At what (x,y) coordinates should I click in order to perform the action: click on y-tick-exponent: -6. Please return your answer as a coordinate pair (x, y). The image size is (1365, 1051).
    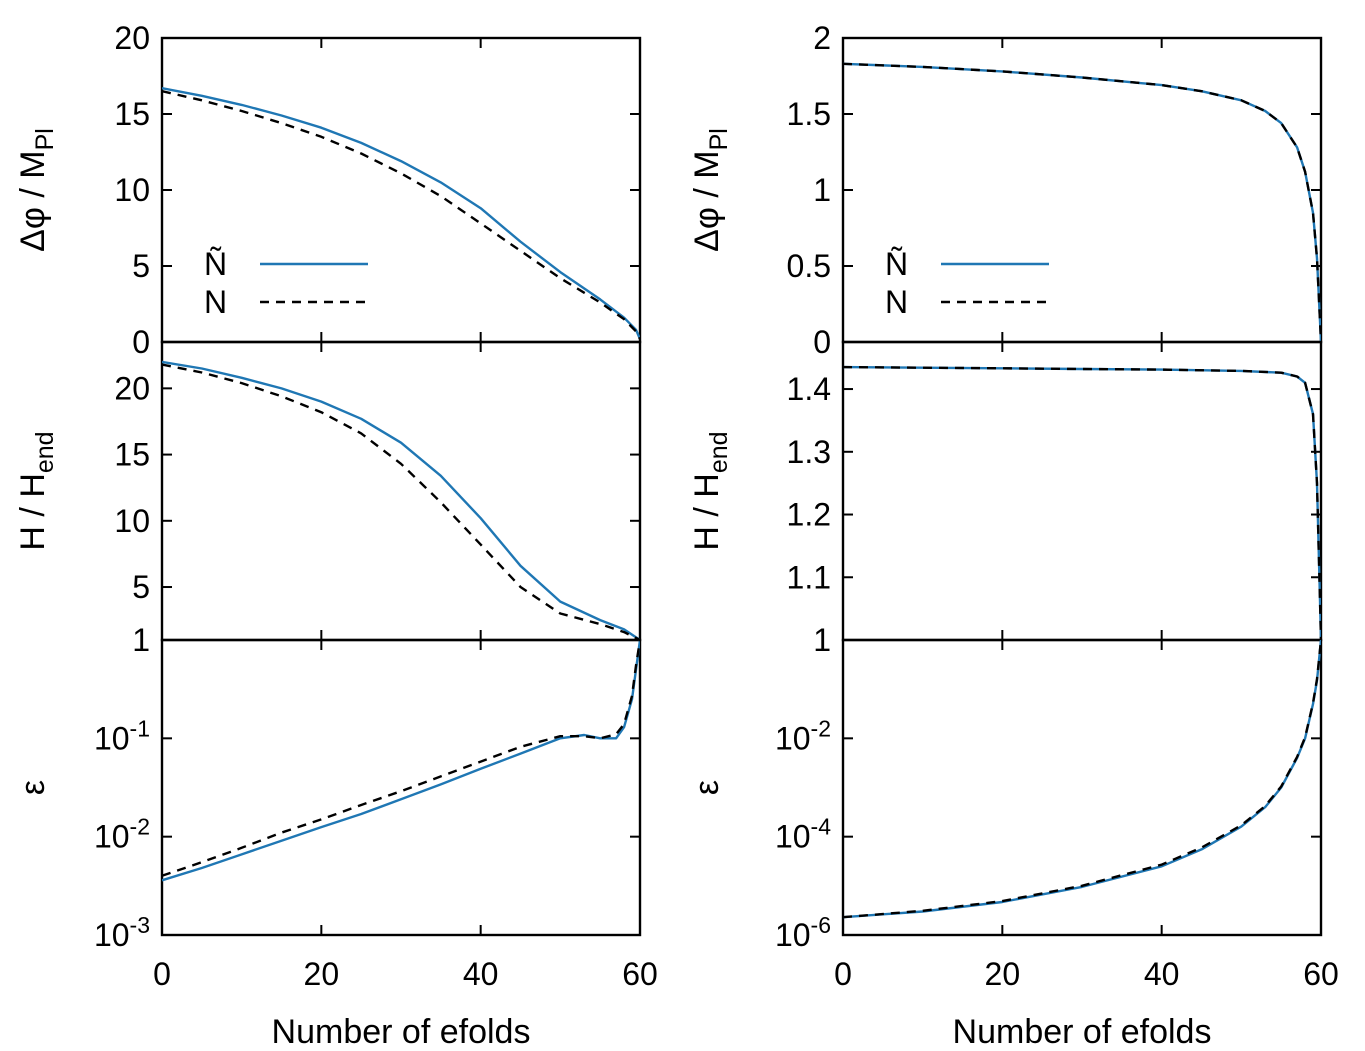
    Looking at the image, I should click on (821, 925).